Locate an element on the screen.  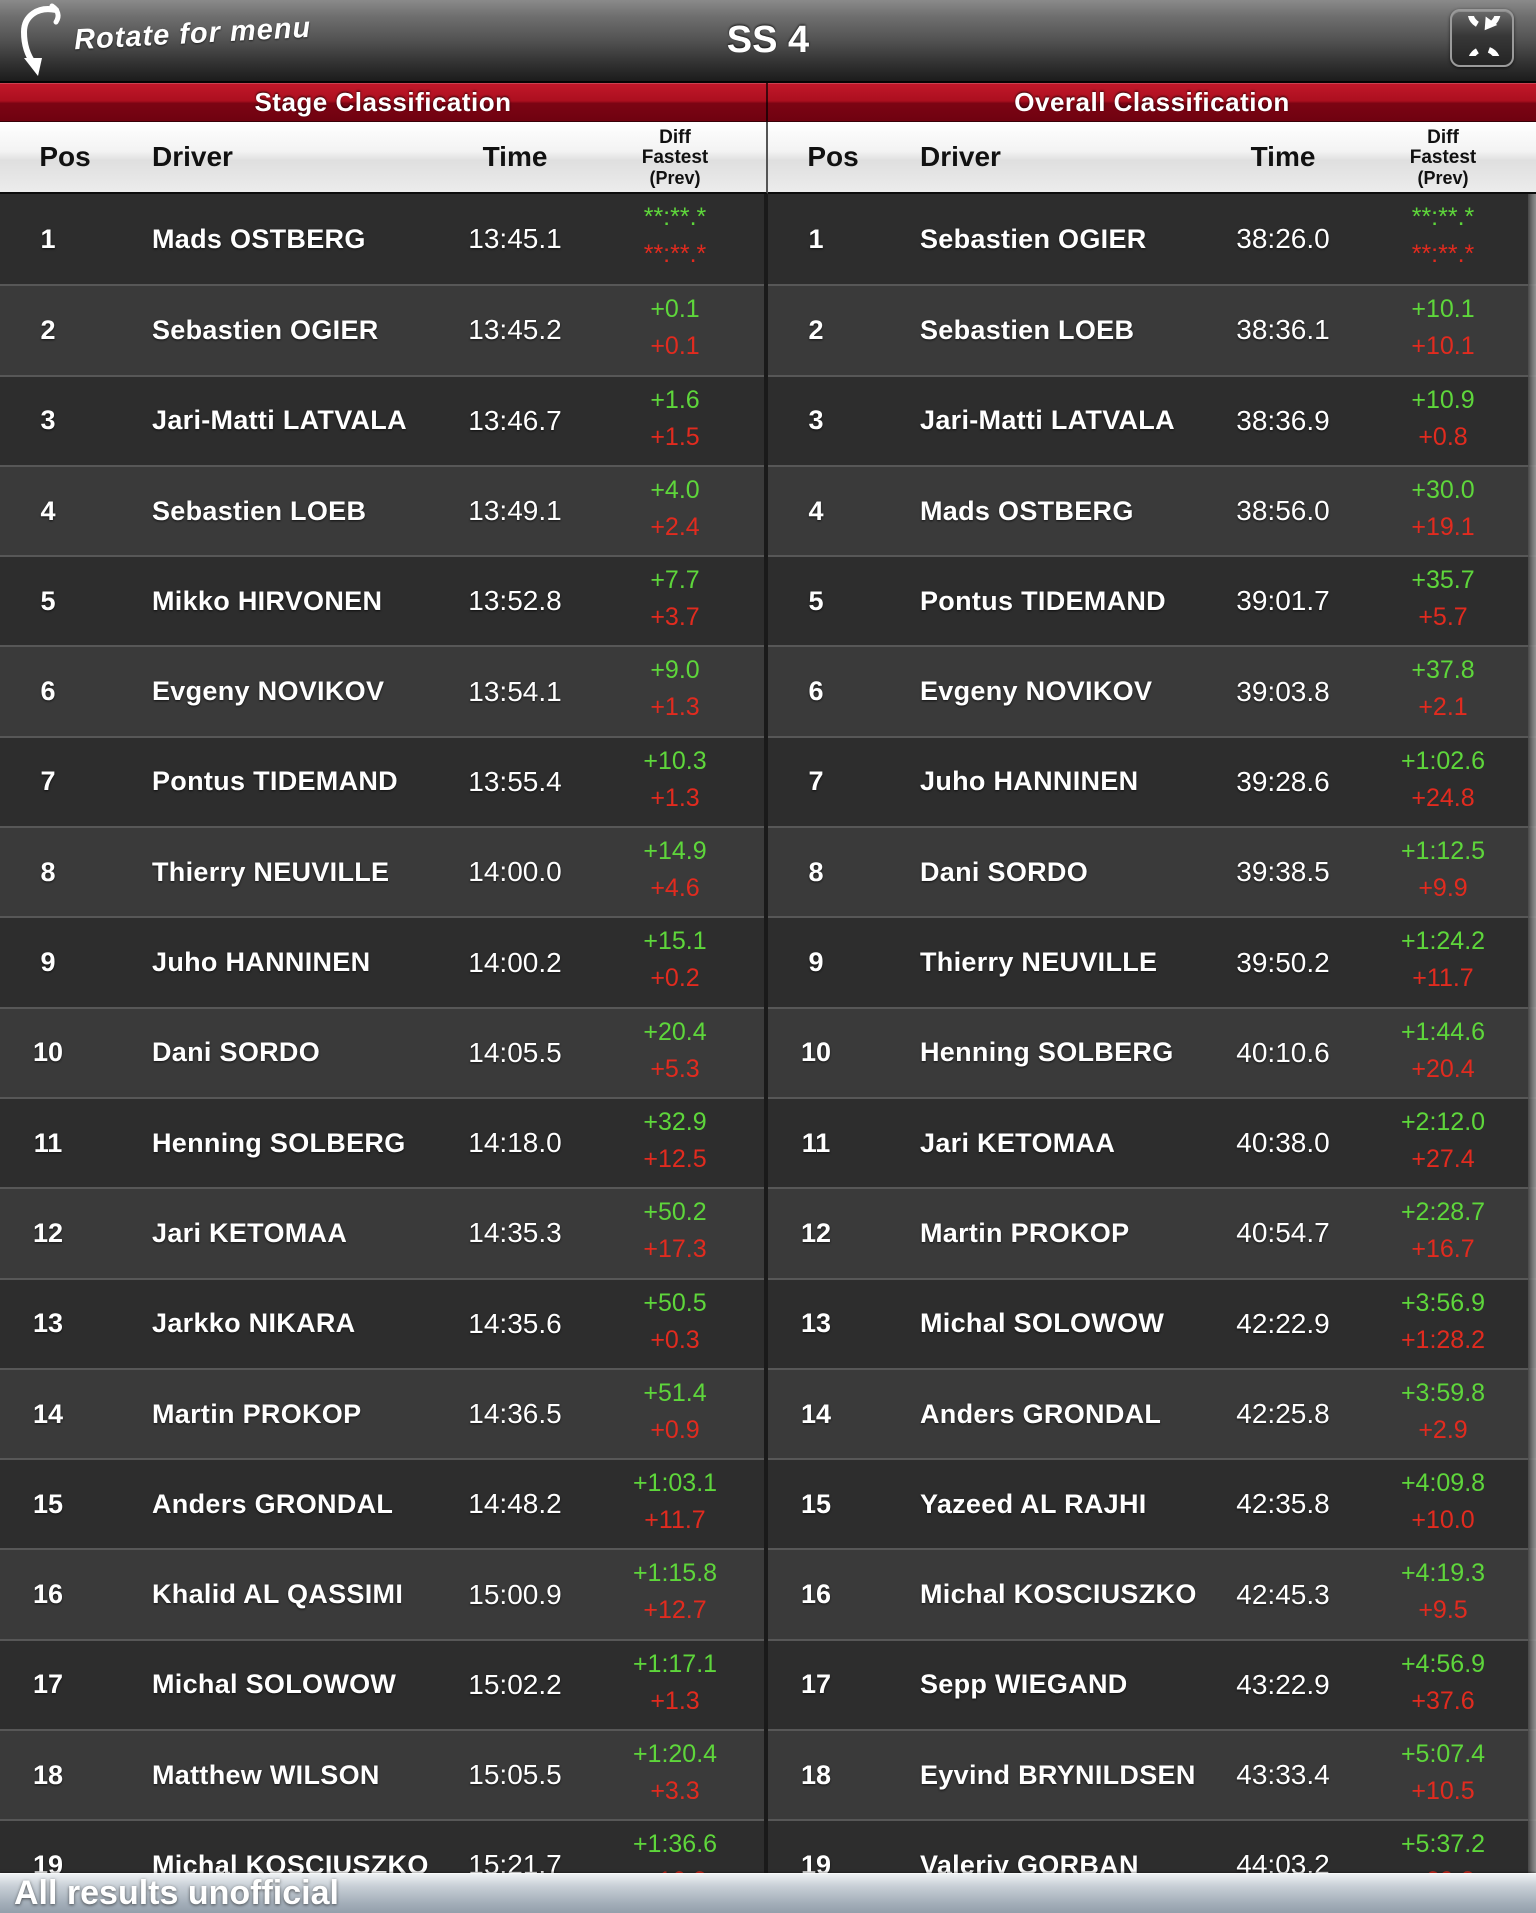
table-row: 5 Pontus TIDEMAND 39:01.7 +35.7 +5.7 is located at coordinates (1152, 600).